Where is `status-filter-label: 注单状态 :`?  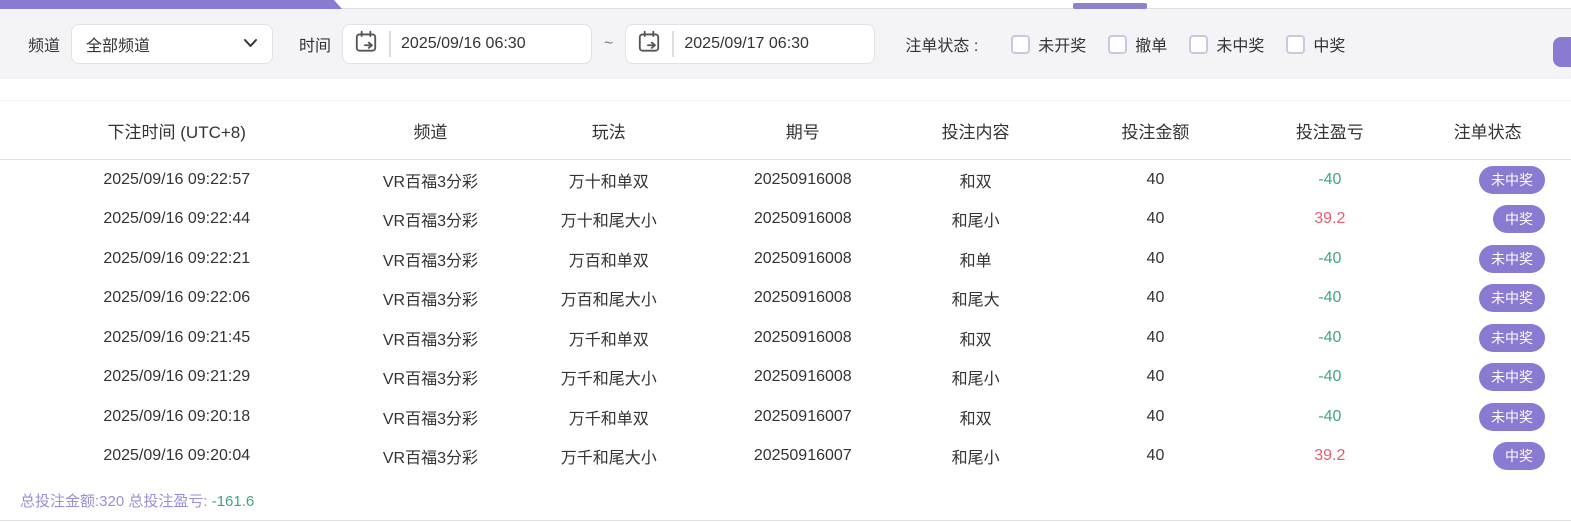
status-filter-label: 注单状态 : is located at coordinates (942, 46).